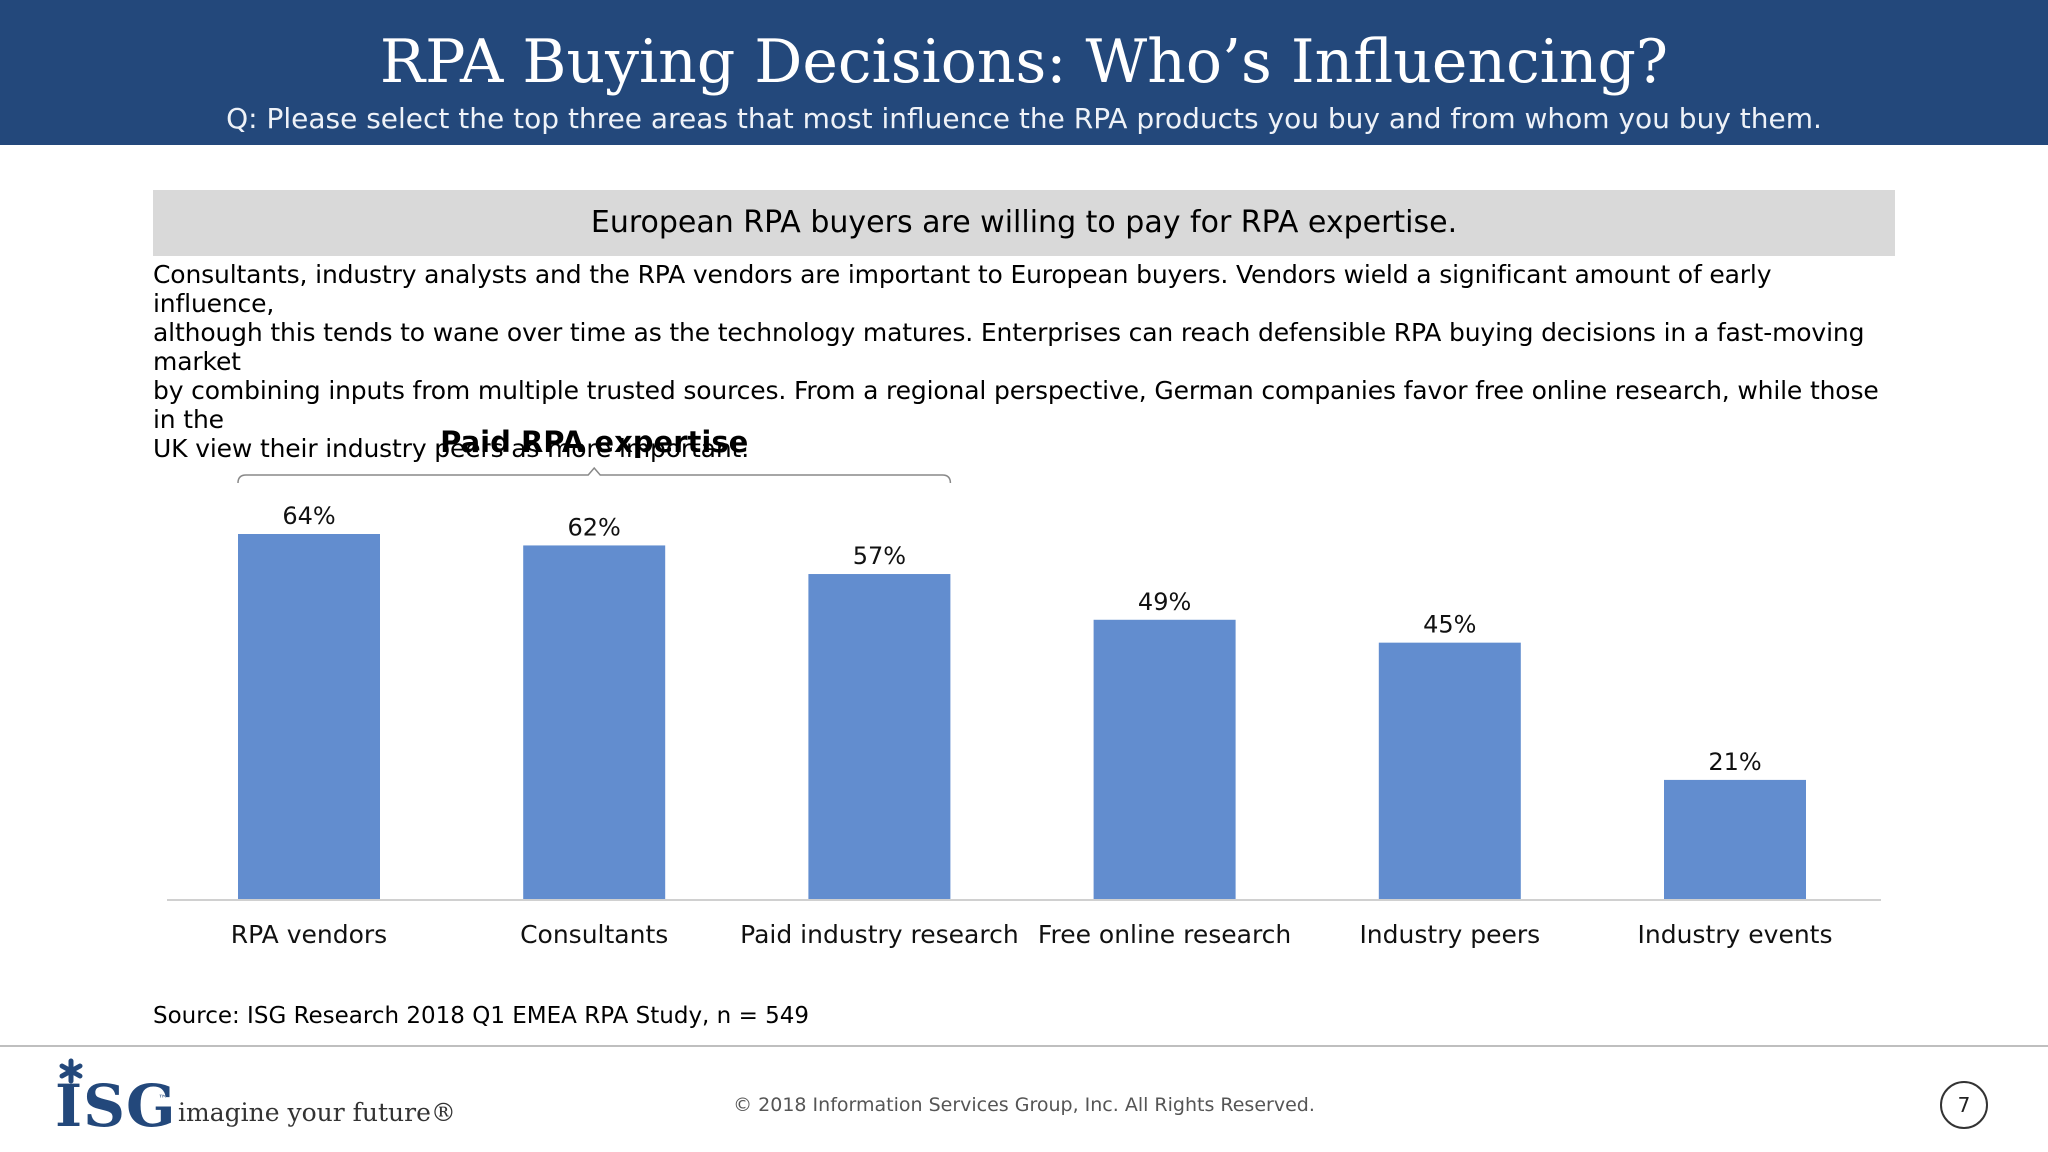 The width and height of the screenshot is (2048, 1152). I want to click on category-label-4: Industry peers, so click(1449, 934).